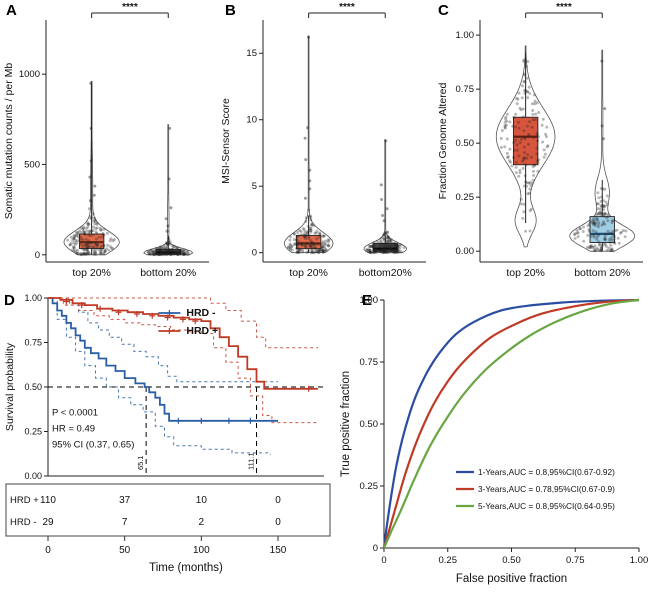 This screenshot has height=592, width=651. What do you see at coordinates (546, 489) in the screenshot?
I see `svg-text:3-Years,AUC = 0.78,95%CI(0.67-: 3-Years,AUC = 0.78,95%CI(0.67-0.9)` at bounding box center [546, 489].